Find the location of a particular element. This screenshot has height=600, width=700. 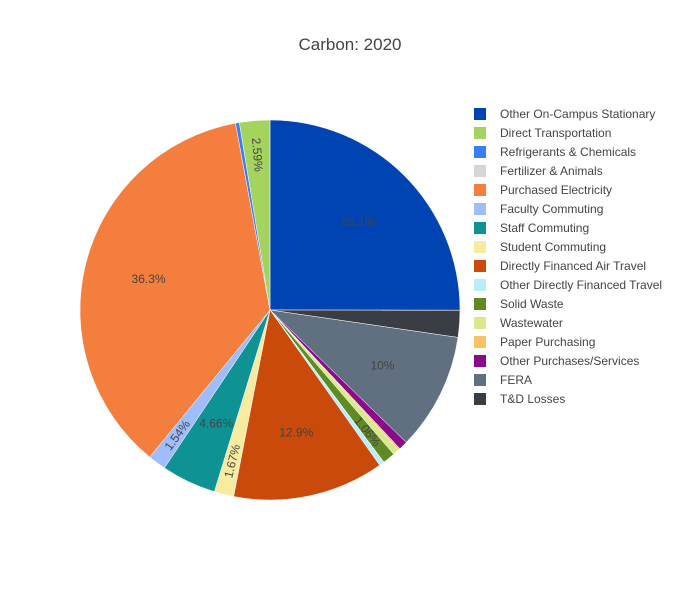

legend-item-wastewater: Wastewater is located at coordinates (518, 323).